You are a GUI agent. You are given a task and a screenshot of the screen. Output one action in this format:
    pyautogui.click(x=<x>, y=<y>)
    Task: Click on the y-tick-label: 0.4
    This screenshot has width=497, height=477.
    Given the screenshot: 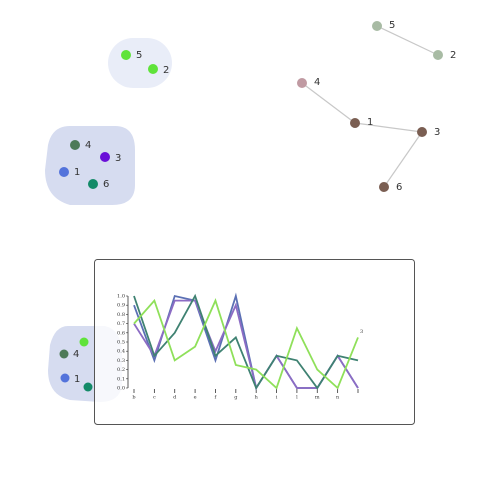 What is the action you would take?
    pyautogui.click(x=121, y=352)
    